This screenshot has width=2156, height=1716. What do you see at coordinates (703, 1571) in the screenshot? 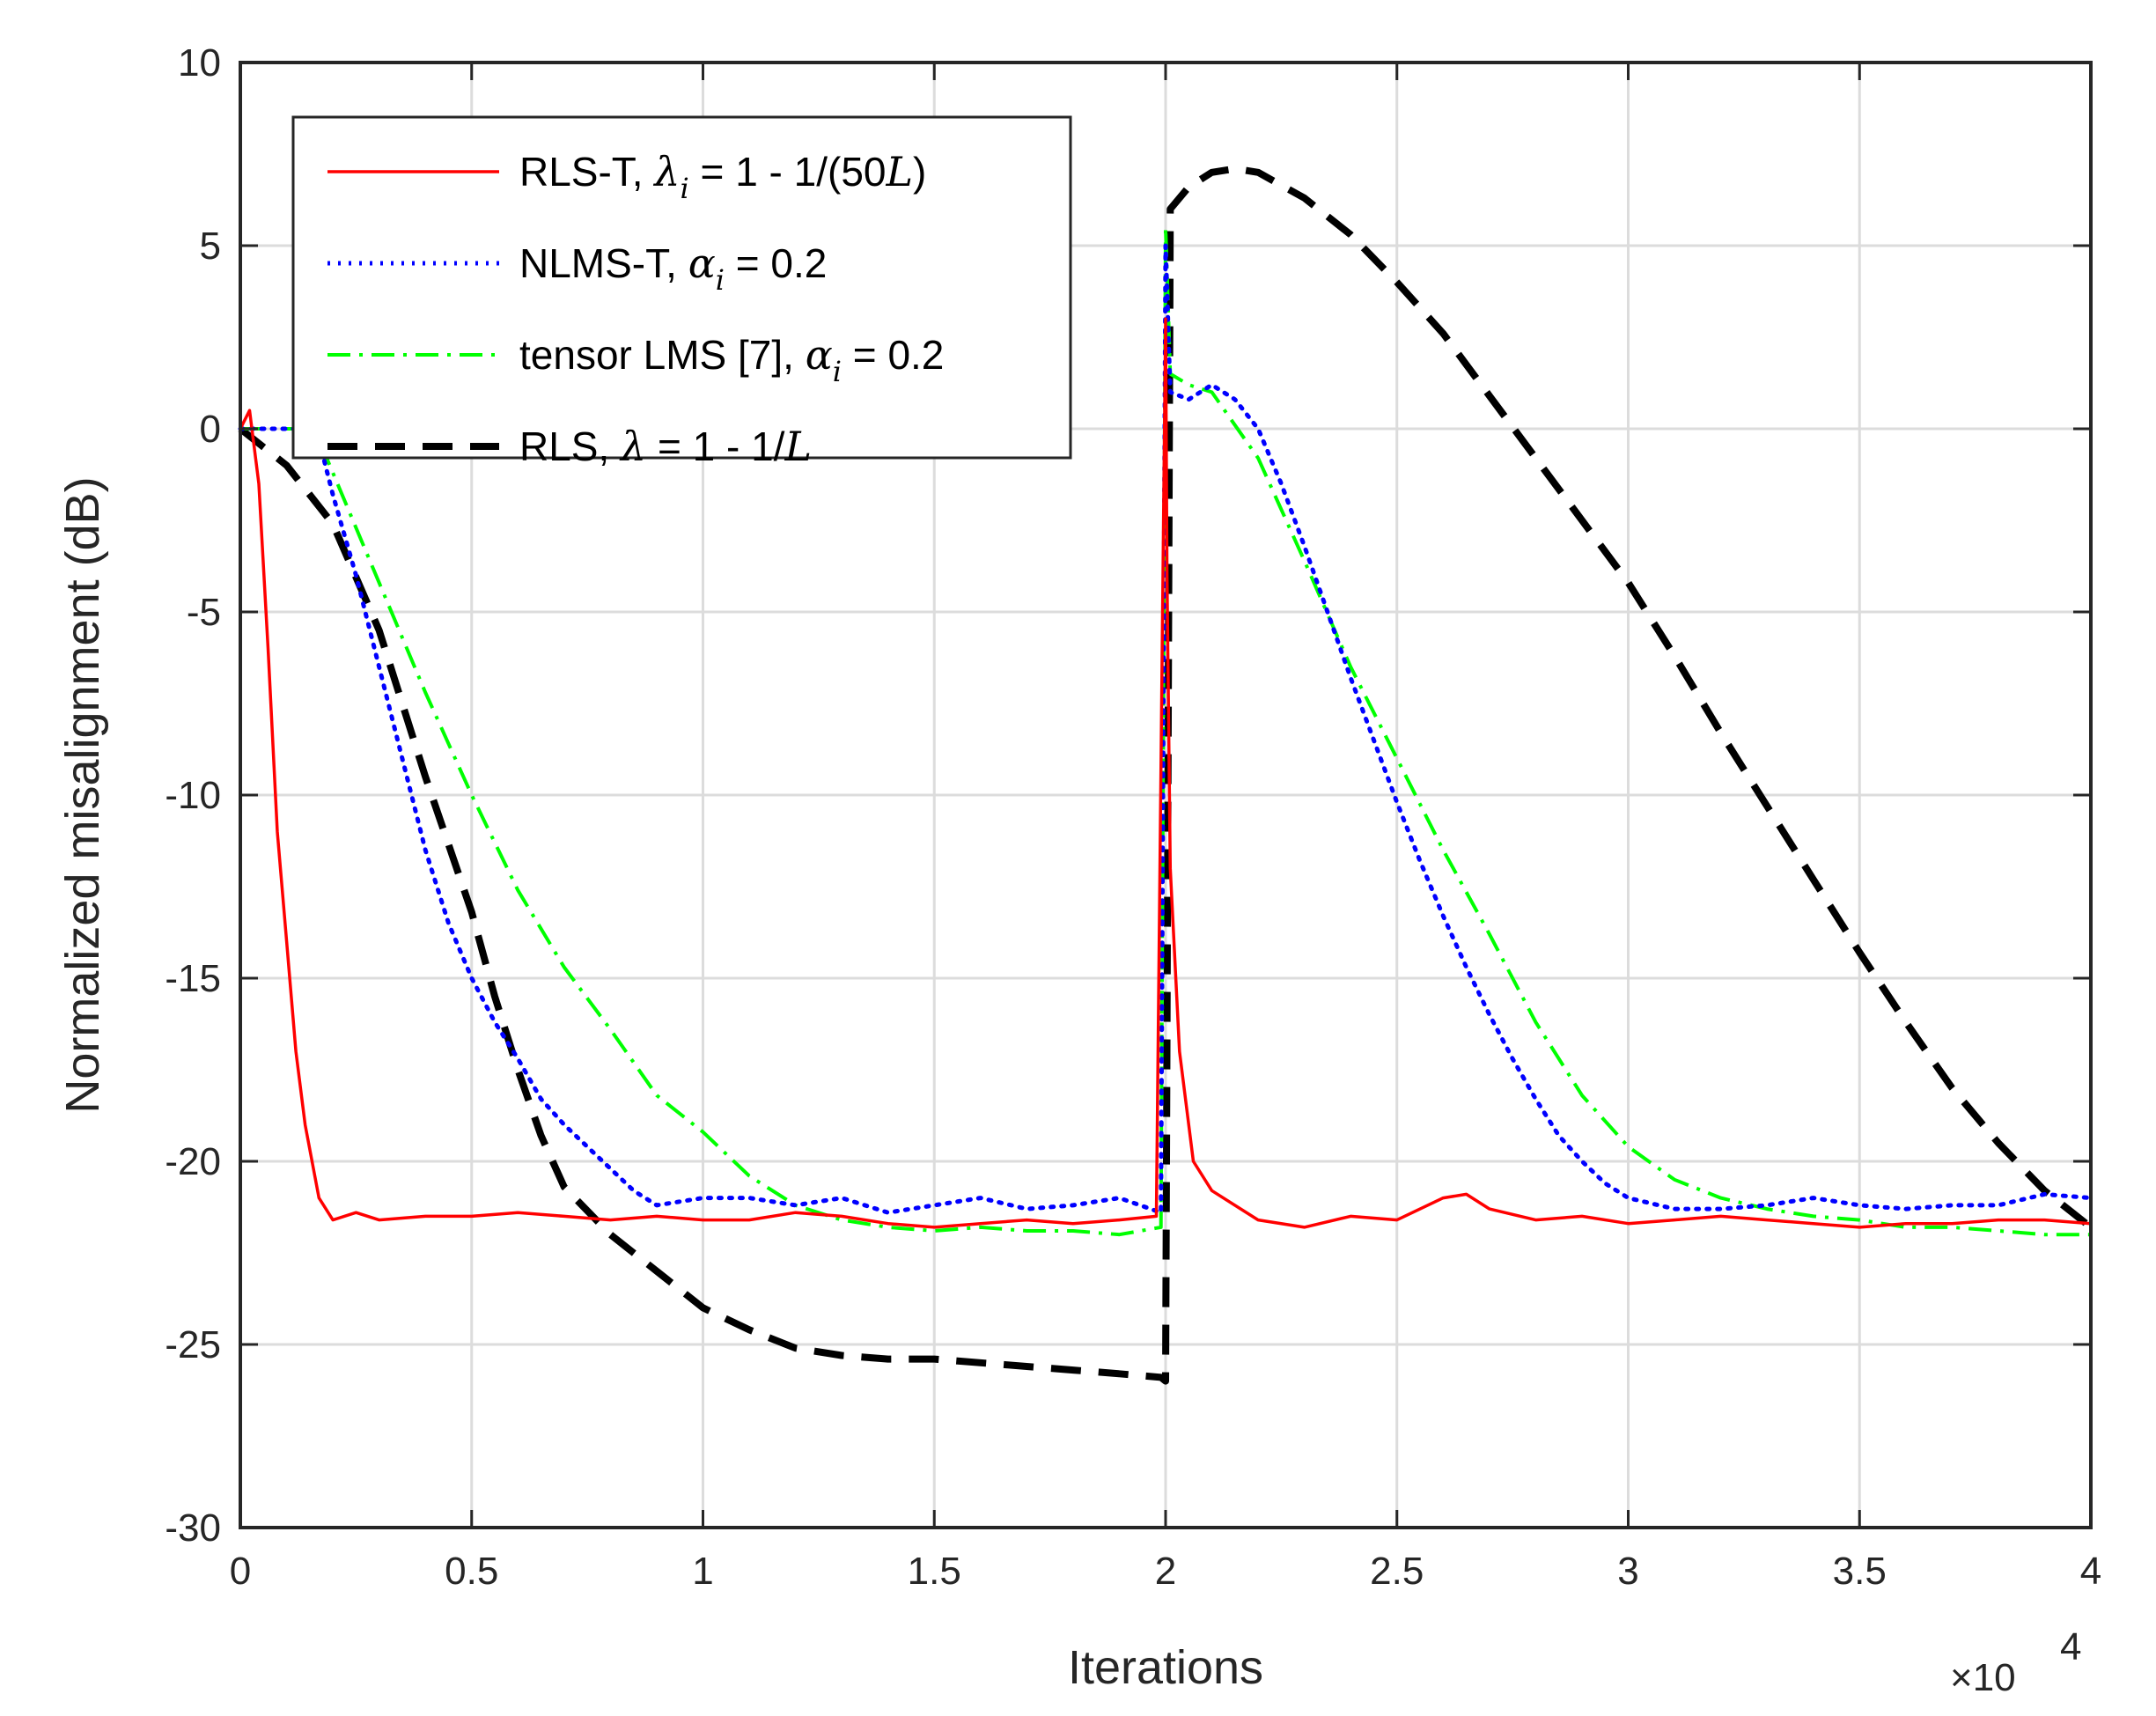
I see `x-tick-label: 1` at bounding box center [703, 1571].